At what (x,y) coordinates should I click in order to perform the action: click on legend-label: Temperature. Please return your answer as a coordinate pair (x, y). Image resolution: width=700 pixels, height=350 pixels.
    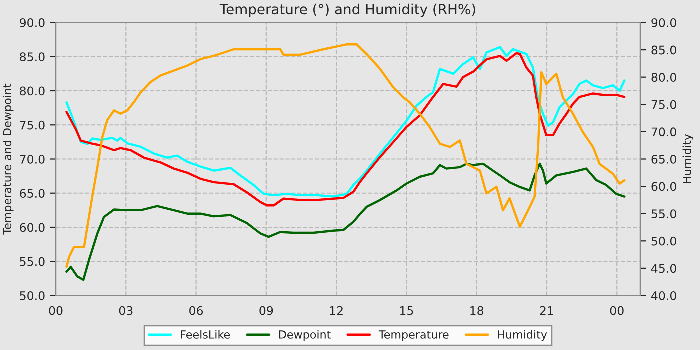
    Looking at the image, I should click on (413, 336).